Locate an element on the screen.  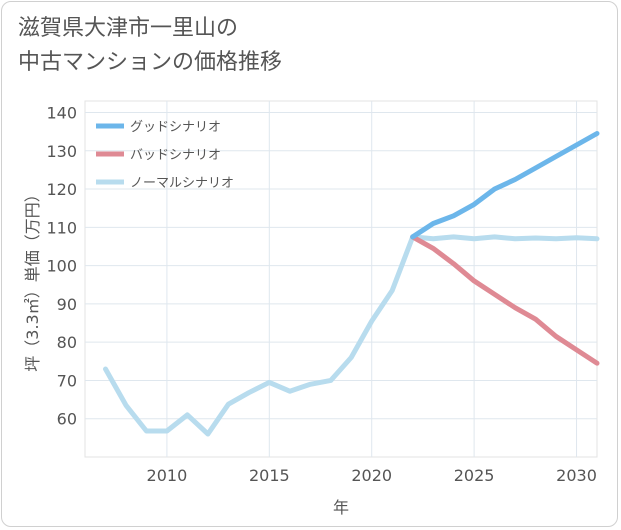
y-tick-label: 70 is located at coordinates (67, 380).